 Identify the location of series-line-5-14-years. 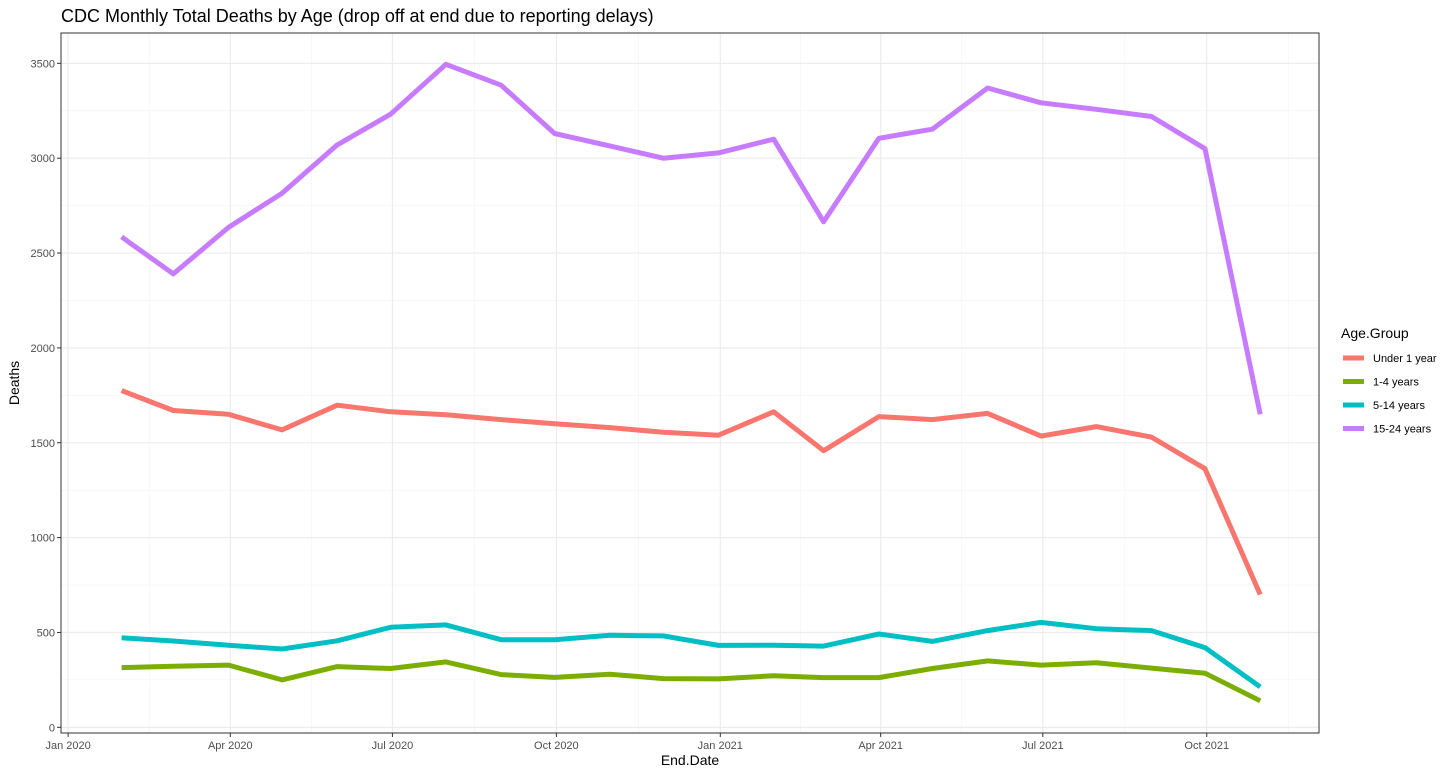
(691, 654).